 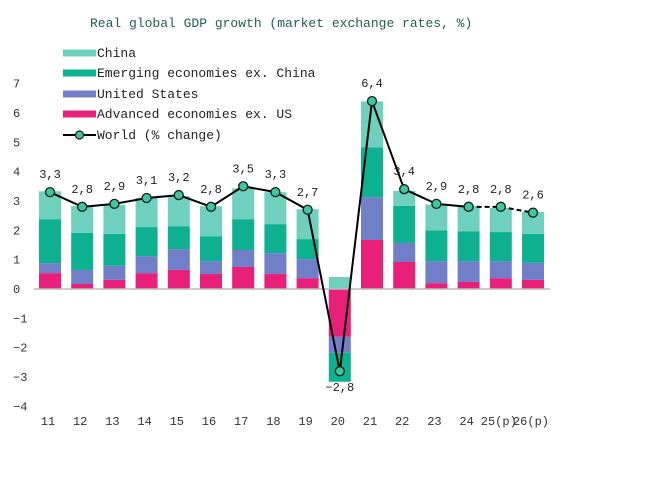 What do you see at coordinates (241, 422) in the screenshot?
I see `x-tick-label: 17` at bounding box center [241, 422].